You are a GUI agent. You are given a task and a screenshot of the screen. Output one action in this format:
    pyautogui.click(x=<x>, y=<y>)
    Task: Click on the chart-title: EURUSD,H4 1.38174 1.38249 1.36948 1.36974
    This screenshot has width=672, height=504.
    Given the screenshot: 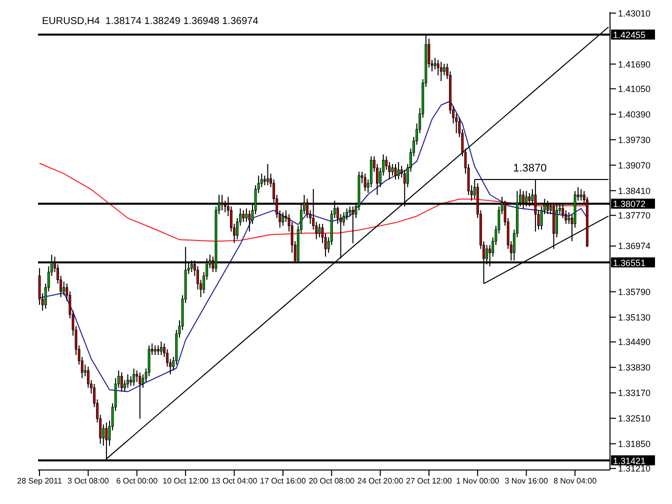 What is the action you would take?
    pyautogui.click(x=150, y=21)
    